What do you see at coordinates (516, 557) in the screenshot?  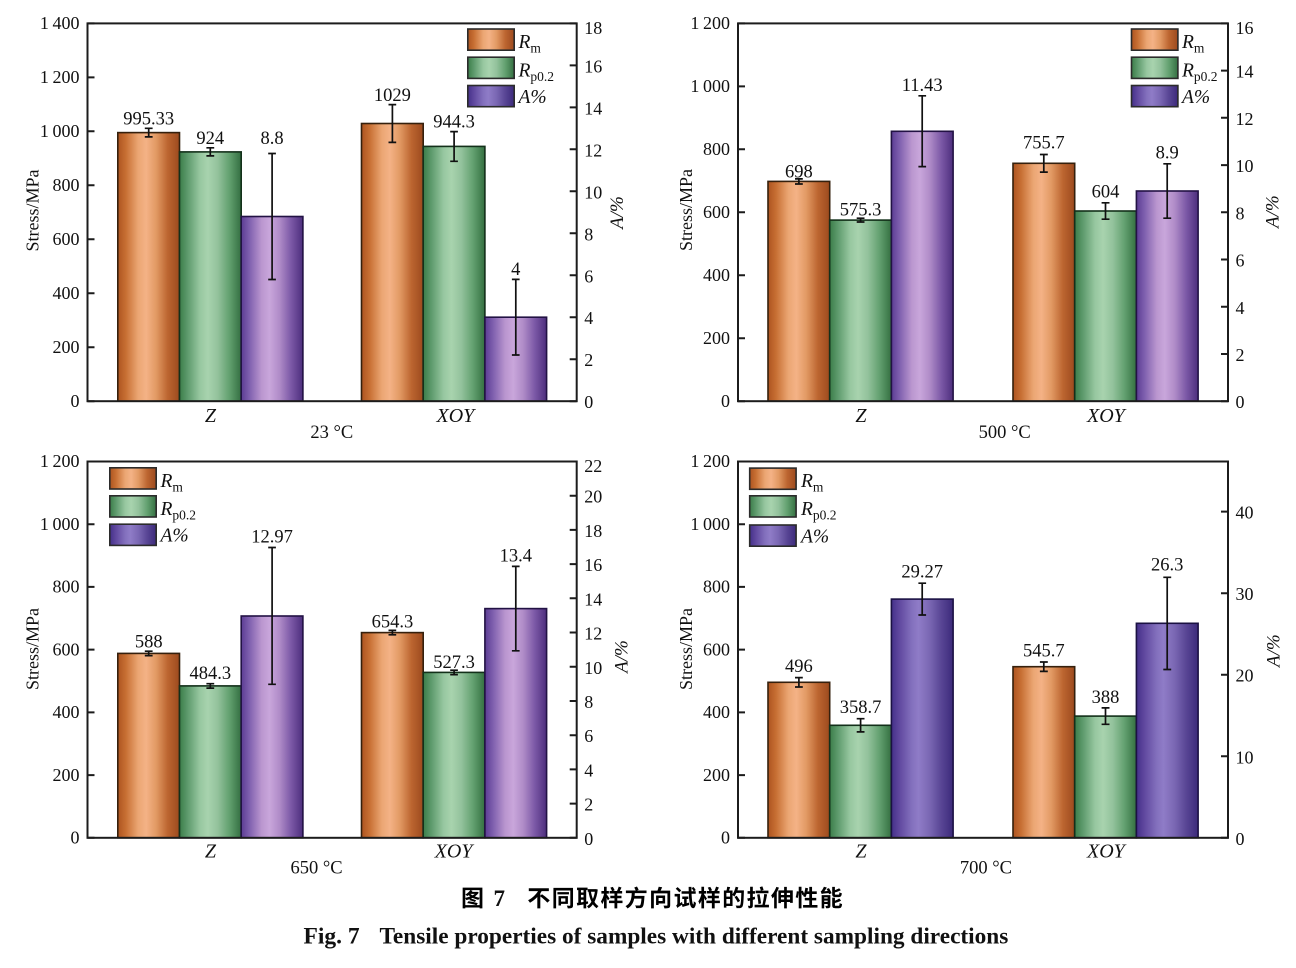 I see `svg-text: 13.4` at bounding box center [516, 557].